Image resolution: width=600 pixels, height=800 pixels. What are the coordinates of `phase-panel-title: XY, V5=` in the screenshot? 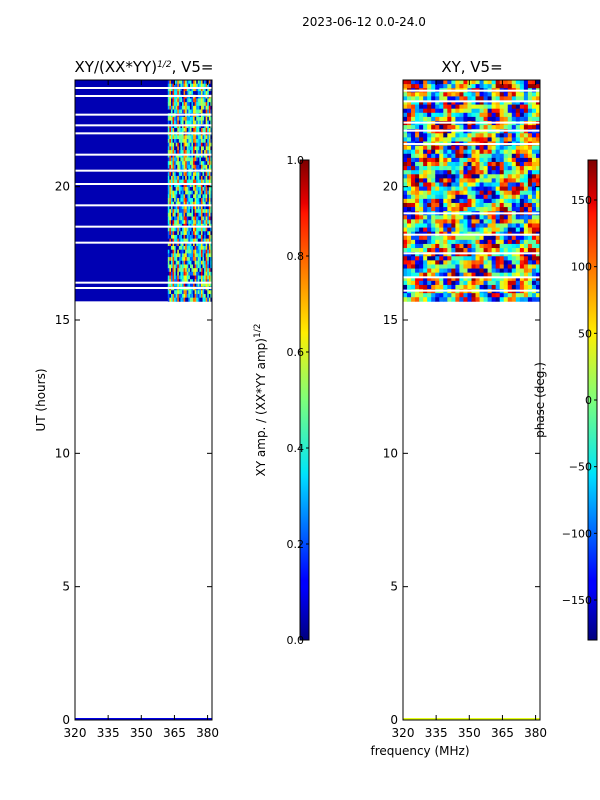 It's located at (471, 67).